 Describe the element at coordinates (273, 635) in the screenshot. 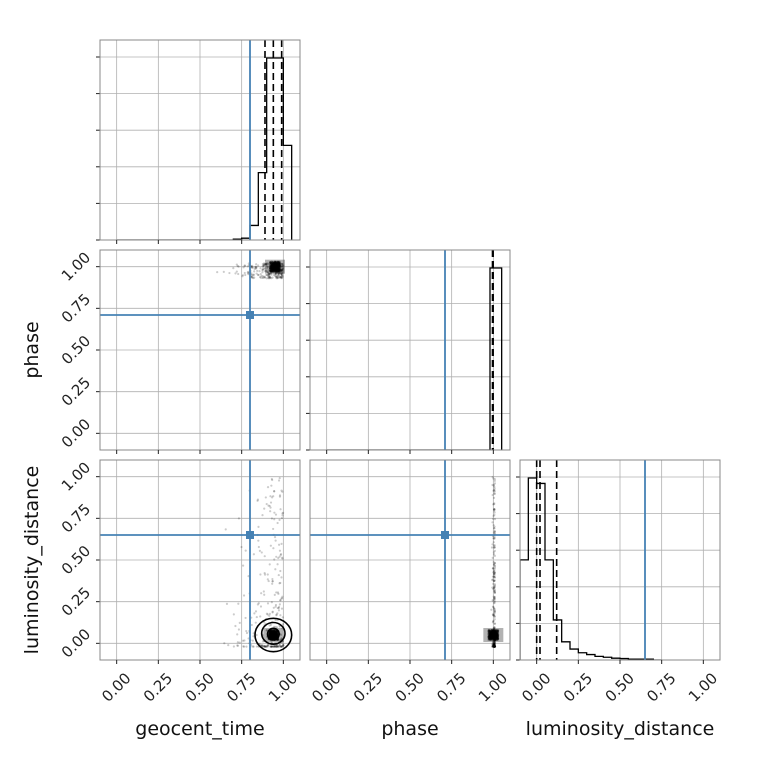

I see `density-peak` at that location.